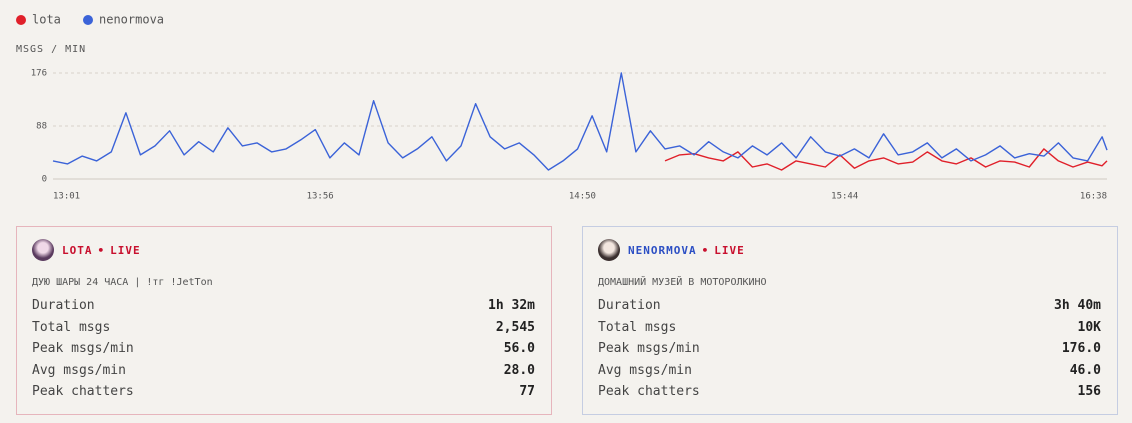  Describe the element at coordinates (122, 282) in the screenshot. I see `description: ДУЮ ШАРЫ 24 ЧАСА | !тг !JetTon` at that location.